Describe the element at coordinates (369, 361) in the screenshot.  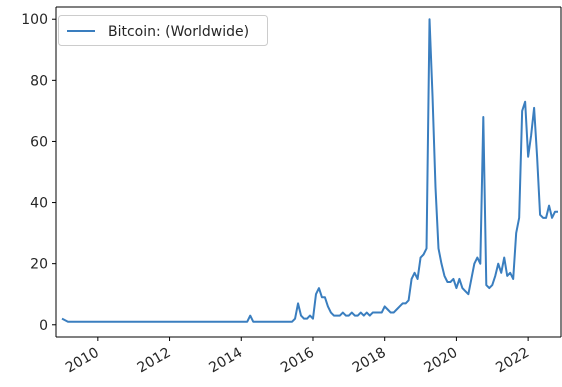
I see `x-tick-label: 2018` at that location.